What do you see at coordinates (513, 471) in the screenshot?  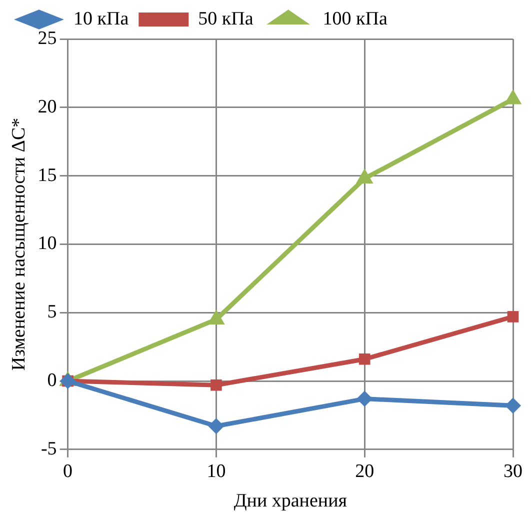 I see `x-tick-label: 30` at bounding box center [513, 471].